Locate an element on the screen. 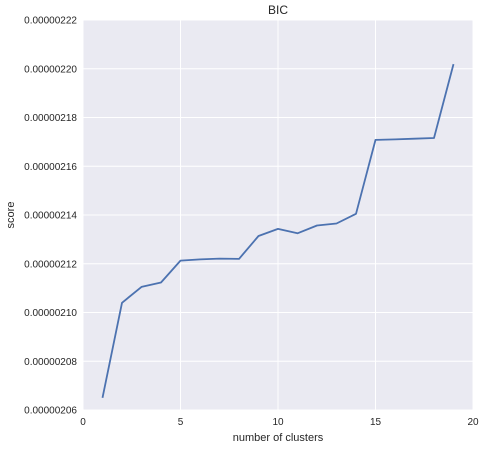 Image resolution: width=485 pixels, height=449 pixels. y-tick-label: 0.00000220 is located at coordinates (50, 69).